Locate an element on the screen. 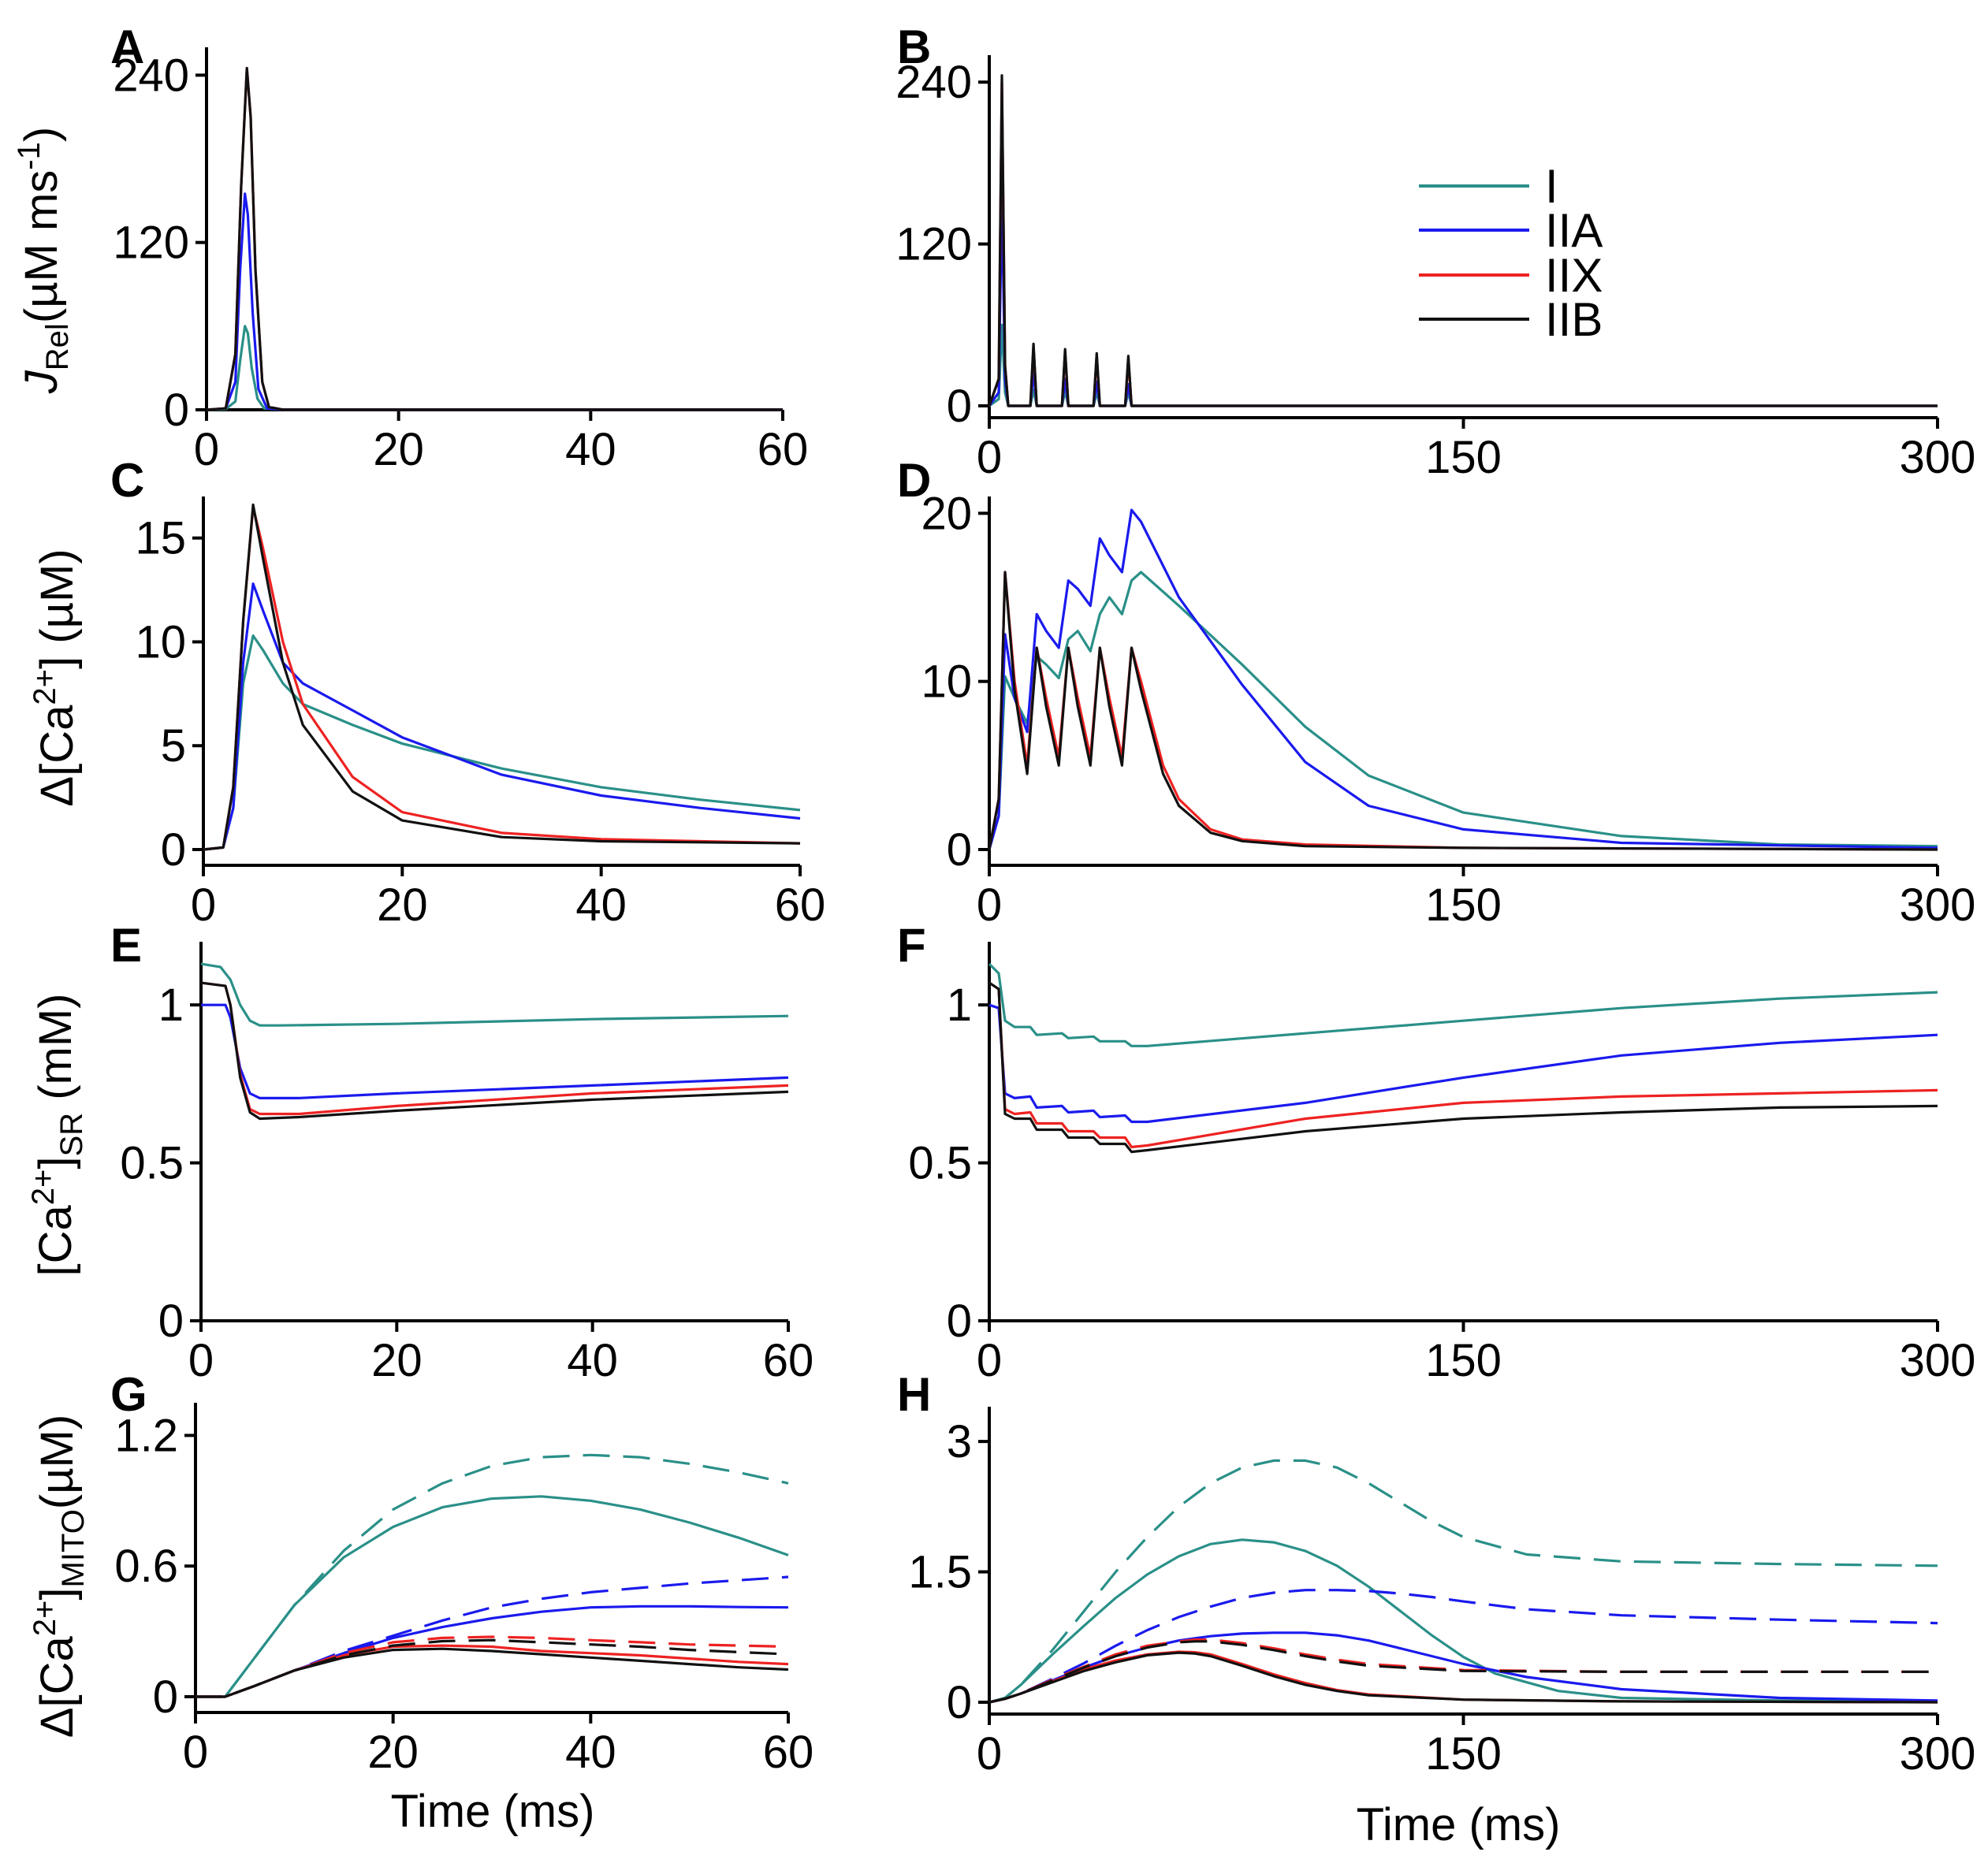  panel-h-y-tick-label: 1.5 is located at coordinates (940, 1572).